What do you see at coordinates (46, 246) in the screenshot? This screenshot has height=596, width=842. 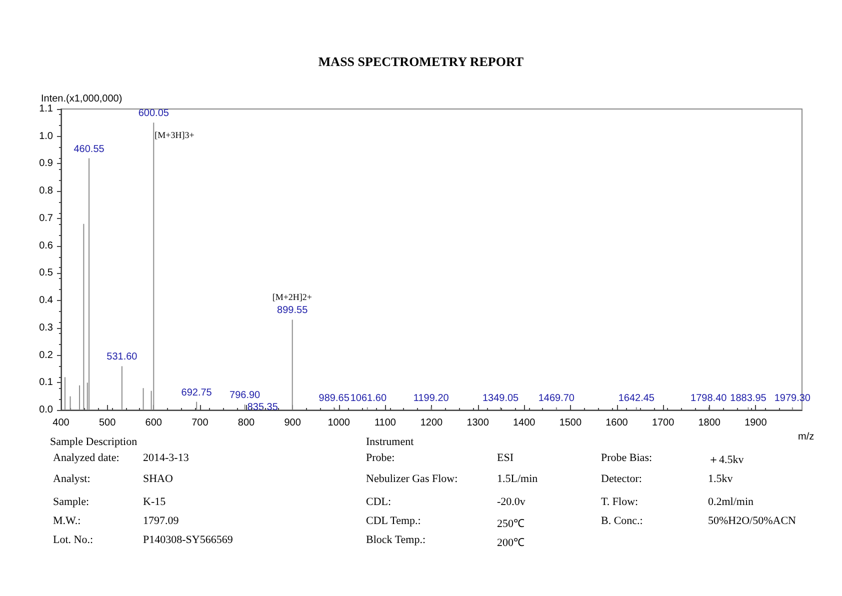 I see `y-tick-label: 0.6` at bounding box center [46, 246].